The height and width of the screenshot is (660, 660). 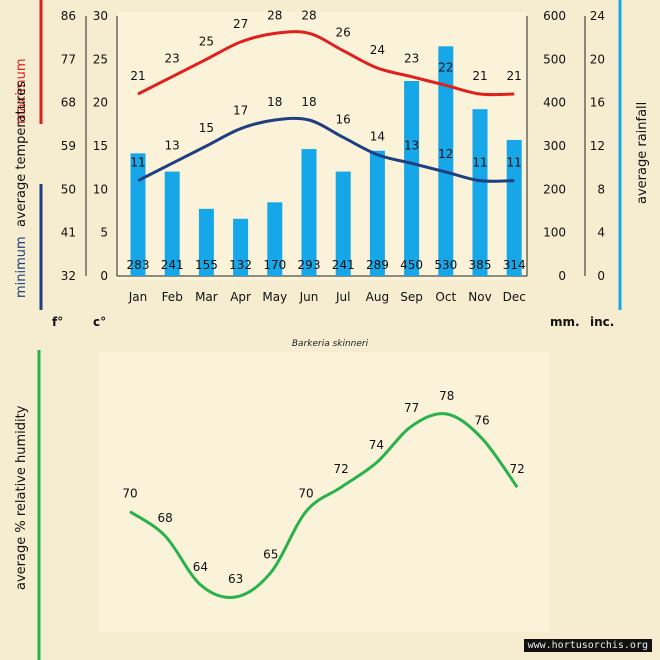 I want to click on humidity-label: 63, so click(x=235, y=579).